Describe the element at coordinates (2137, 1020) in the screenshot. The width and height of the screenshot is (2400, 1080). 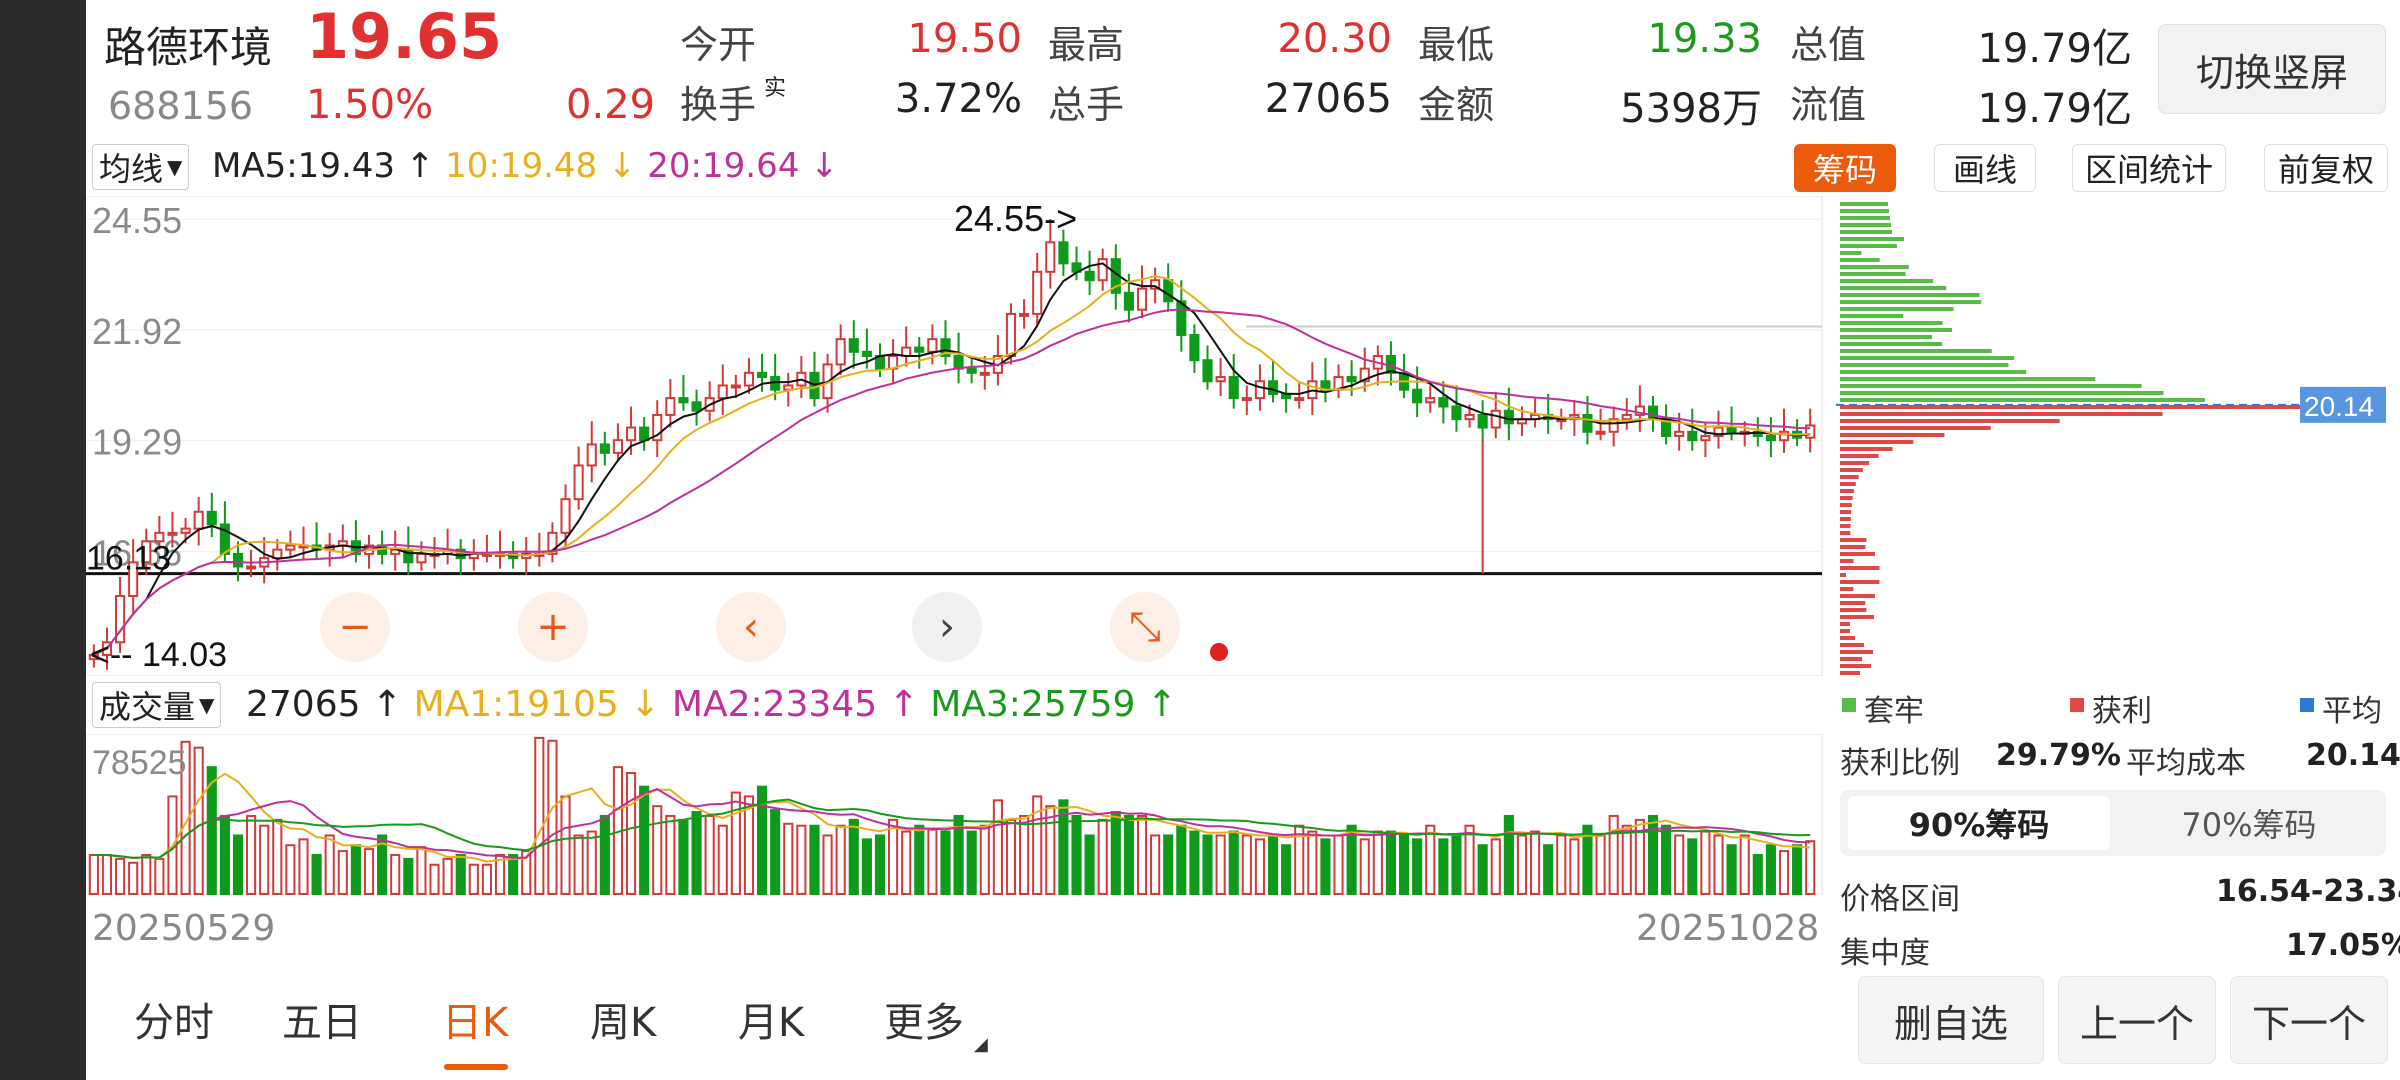
I see `previous-button: 上一个` at that location.